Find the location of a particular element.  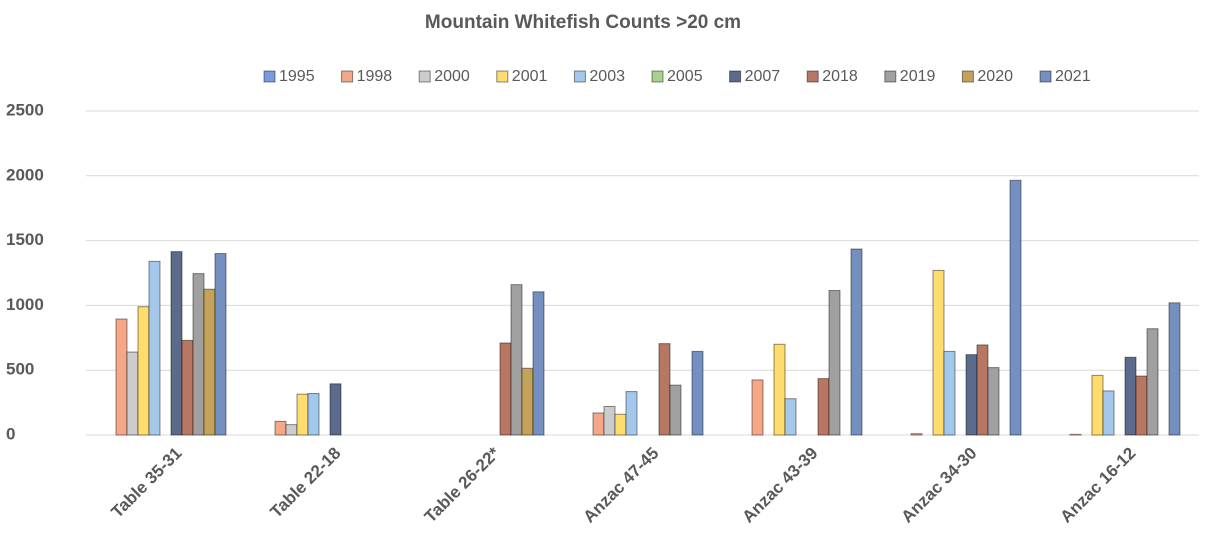

legend-label: 1995 is located at coordinates (297, 76).